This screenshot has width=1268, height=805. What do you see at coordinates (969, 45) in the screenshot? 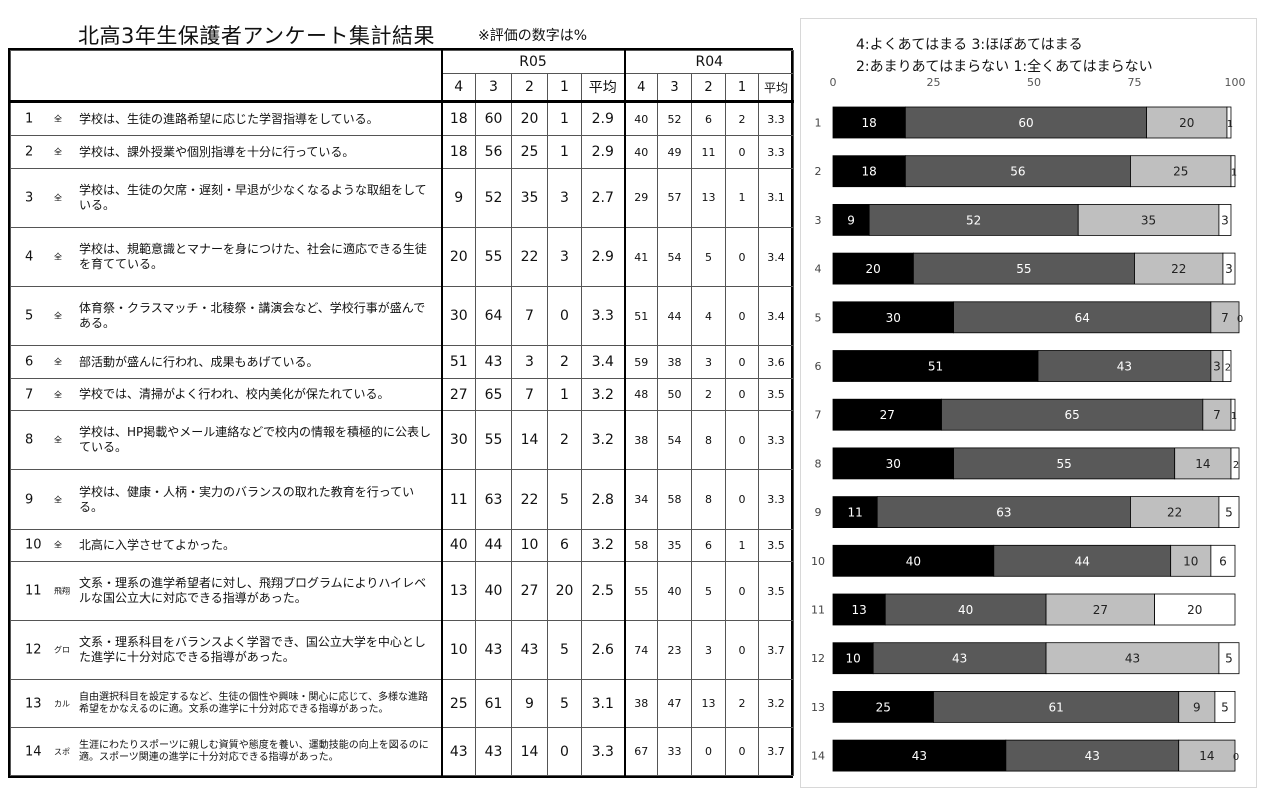
I see `legend-line-1: 4:よくあてはまる 3:ほぼあてはまる` at bounding box center [969, 45].